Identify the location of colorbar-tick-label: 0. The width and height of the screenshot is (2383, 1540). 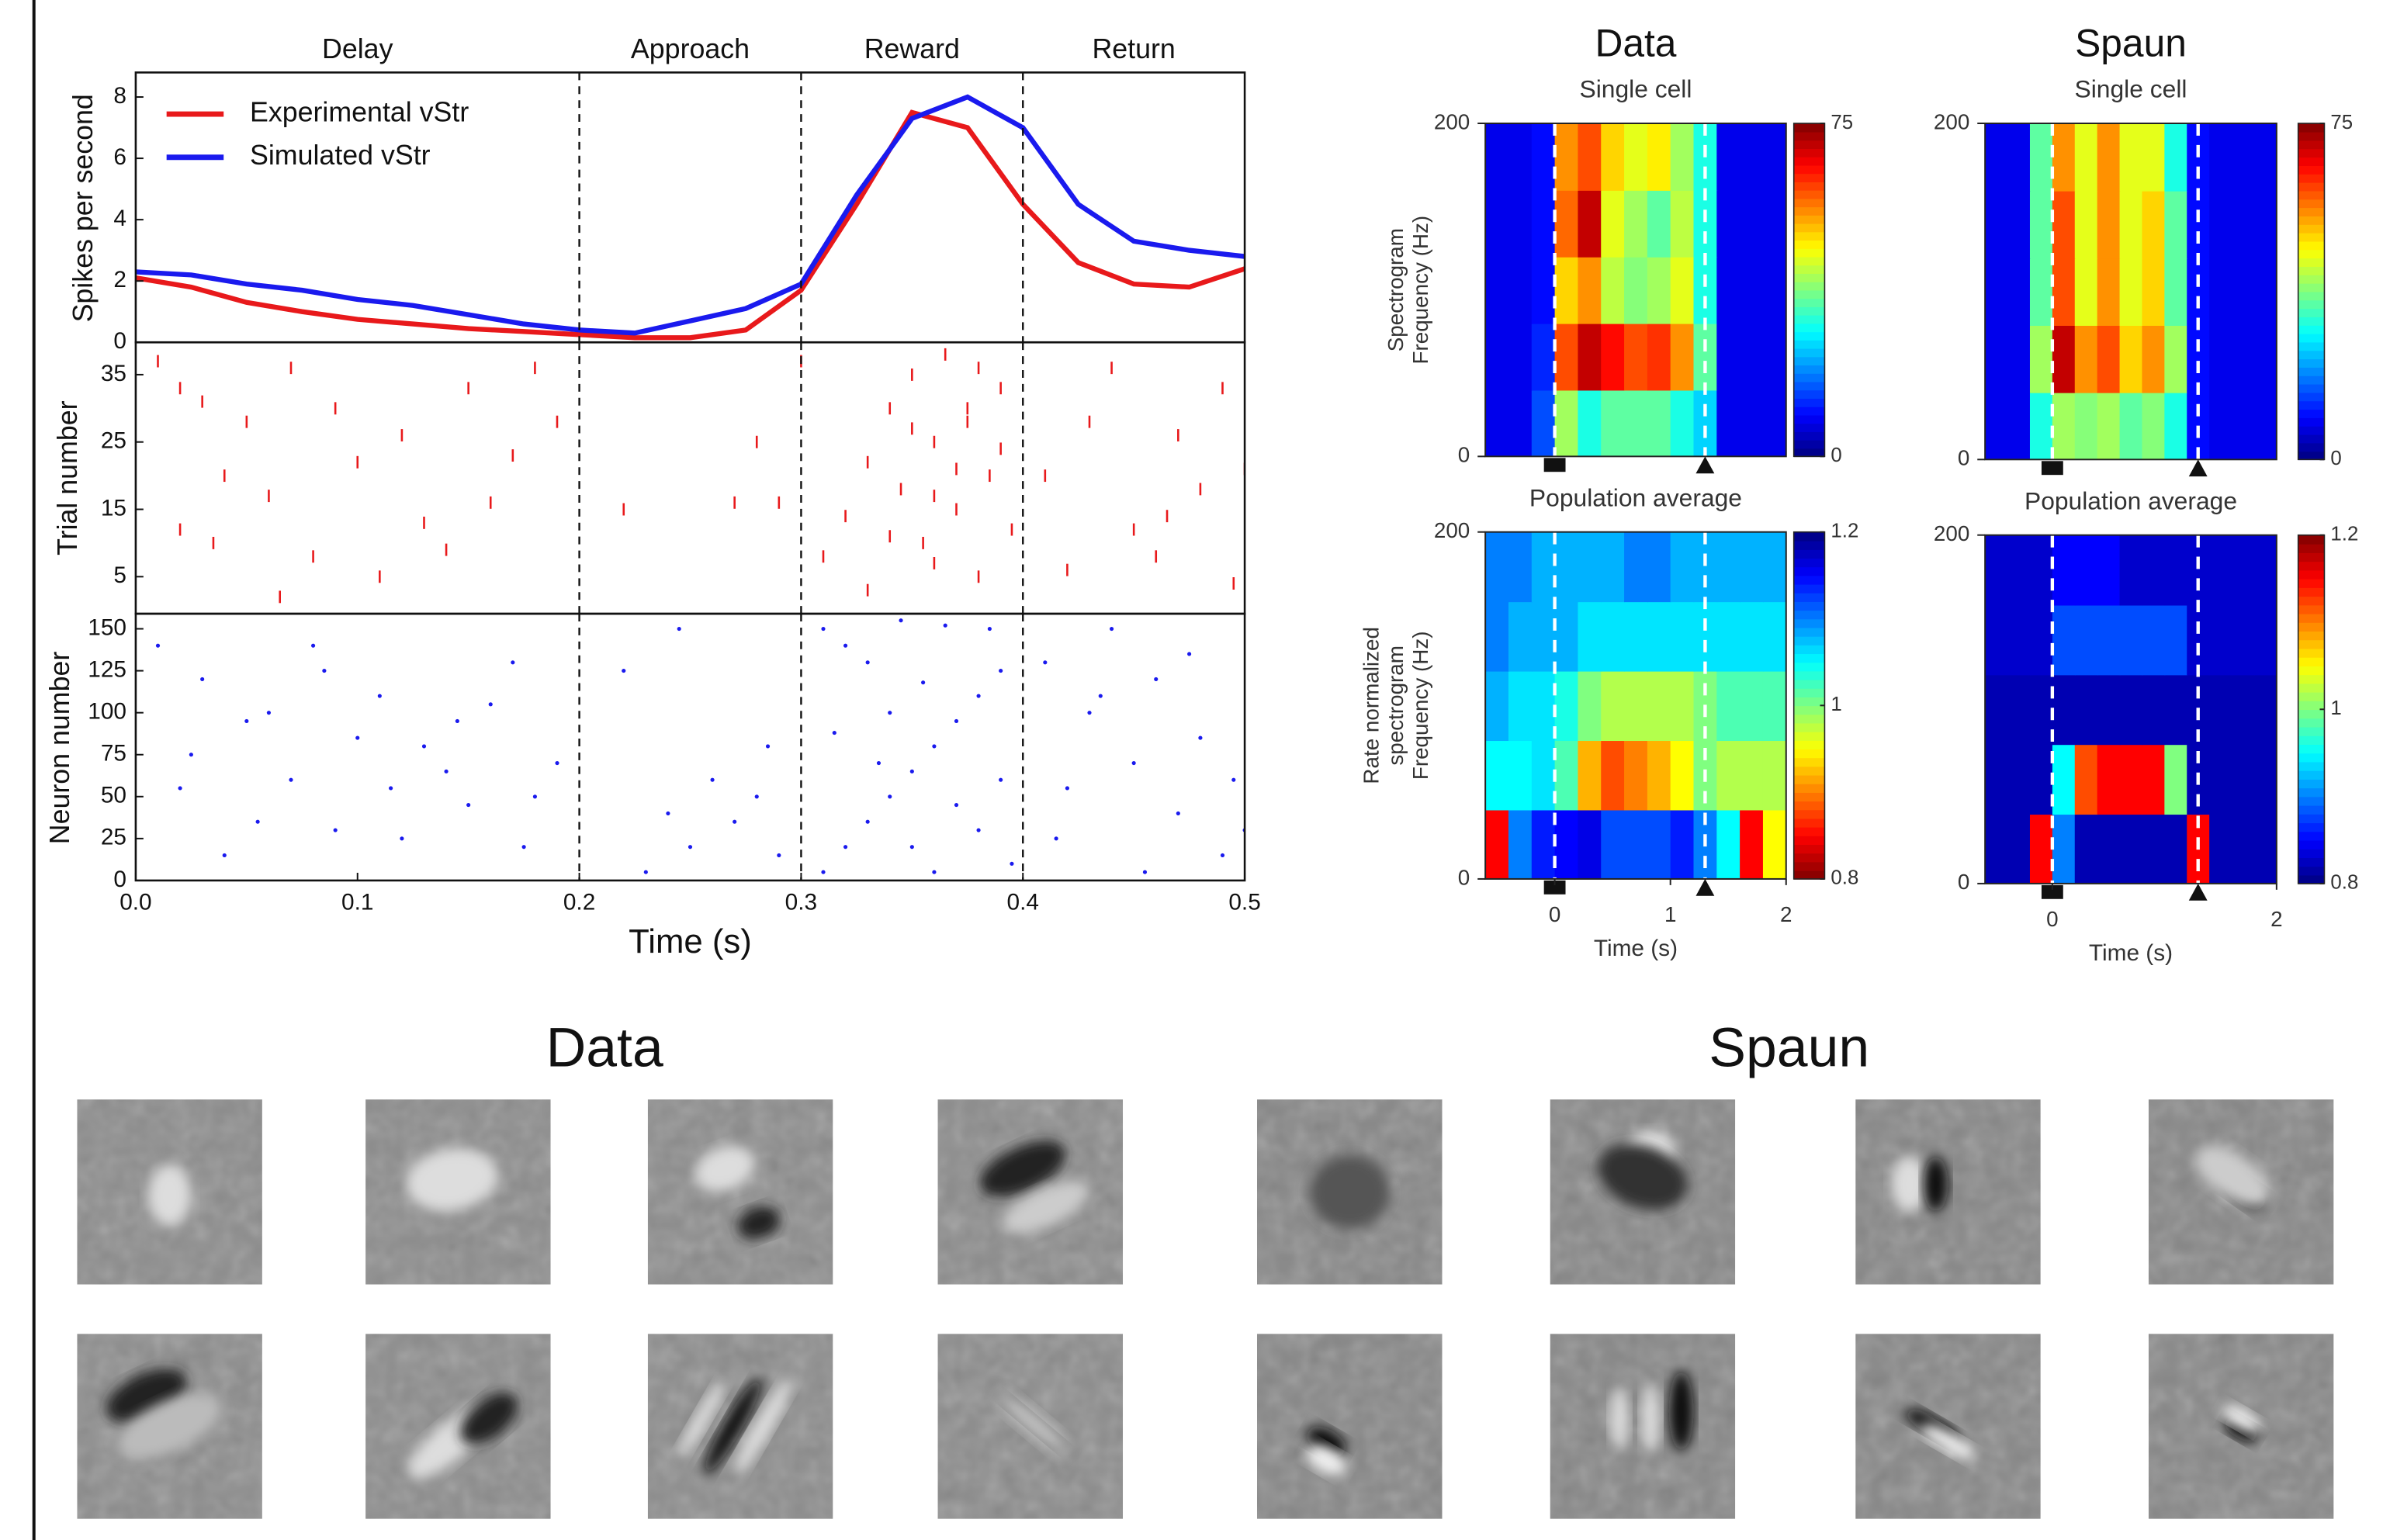
(1836, 455).